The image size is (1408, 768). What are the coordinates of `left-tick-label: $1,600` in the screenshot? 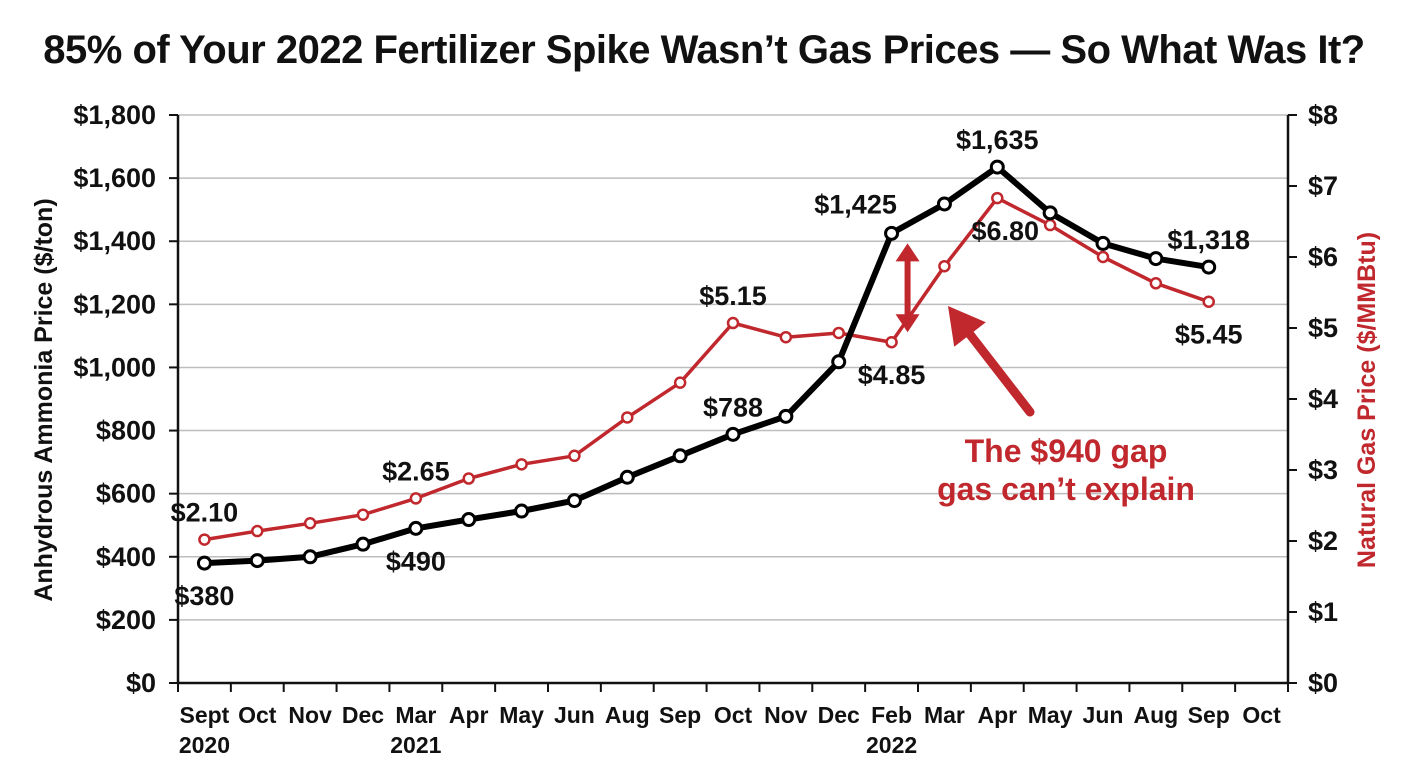 It's located at (114, 178).